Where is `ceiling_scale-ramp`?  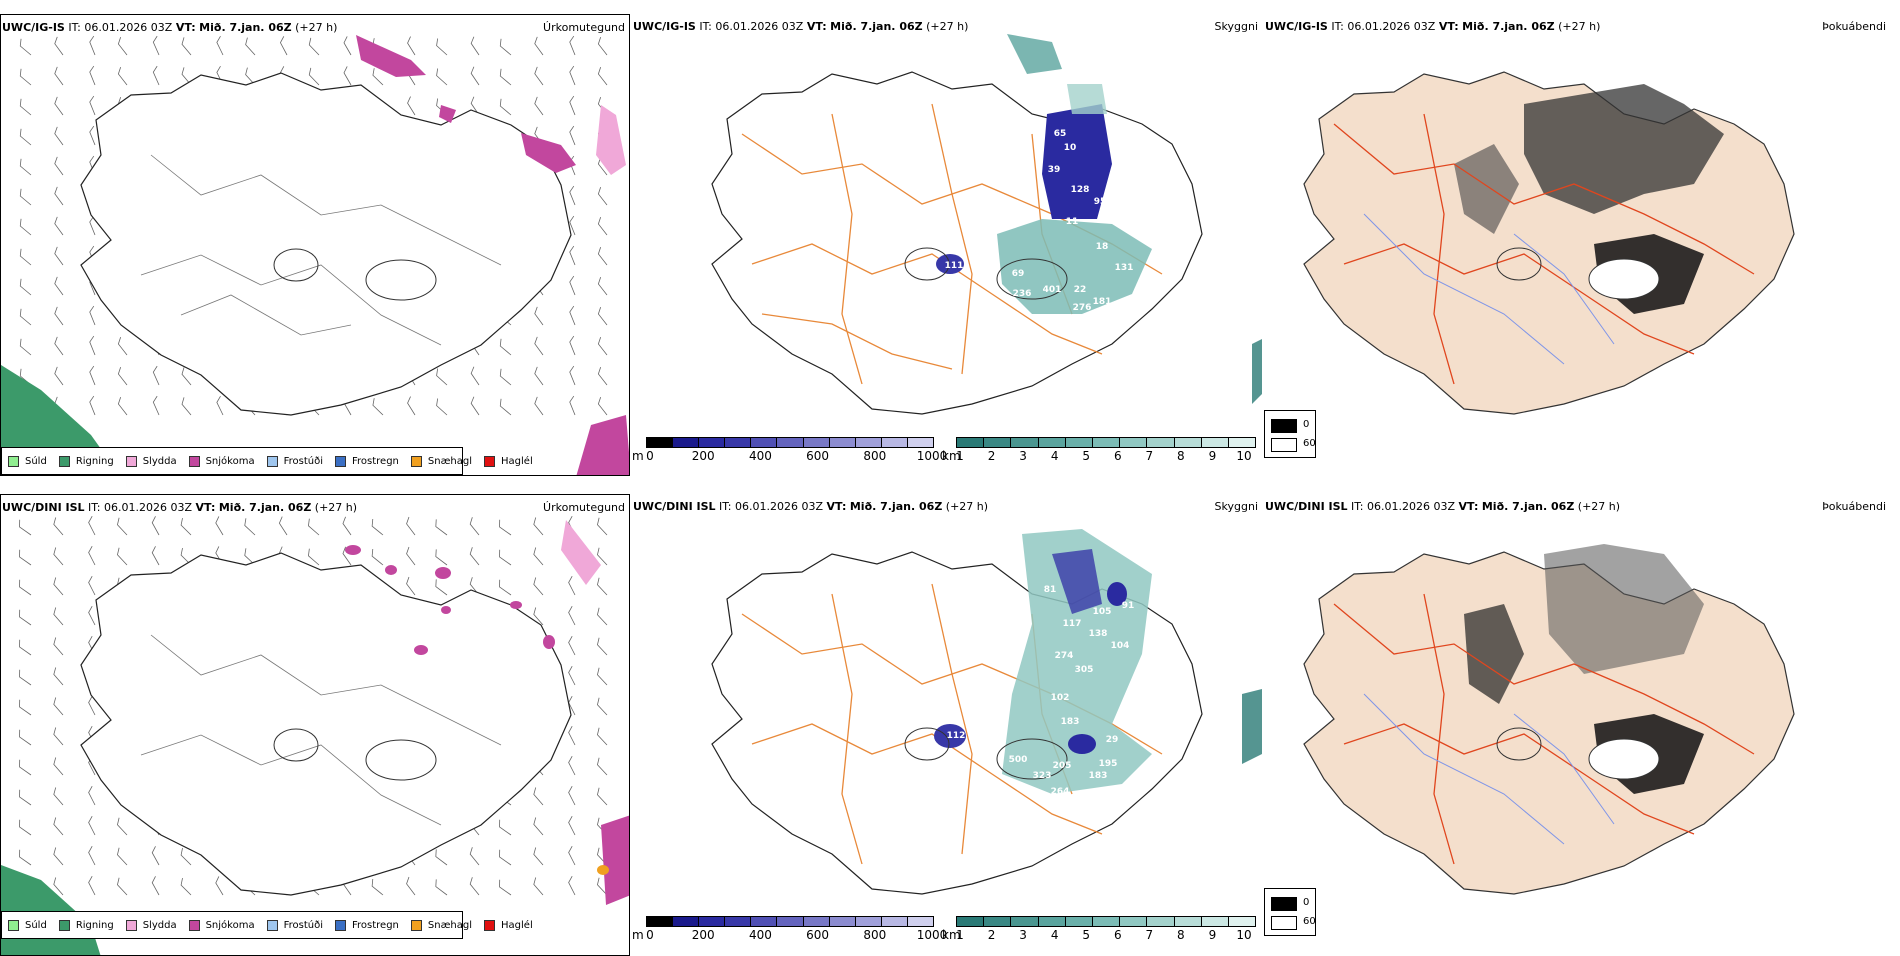
ceiling_scale-ramp is located at coordinates (790, 442).